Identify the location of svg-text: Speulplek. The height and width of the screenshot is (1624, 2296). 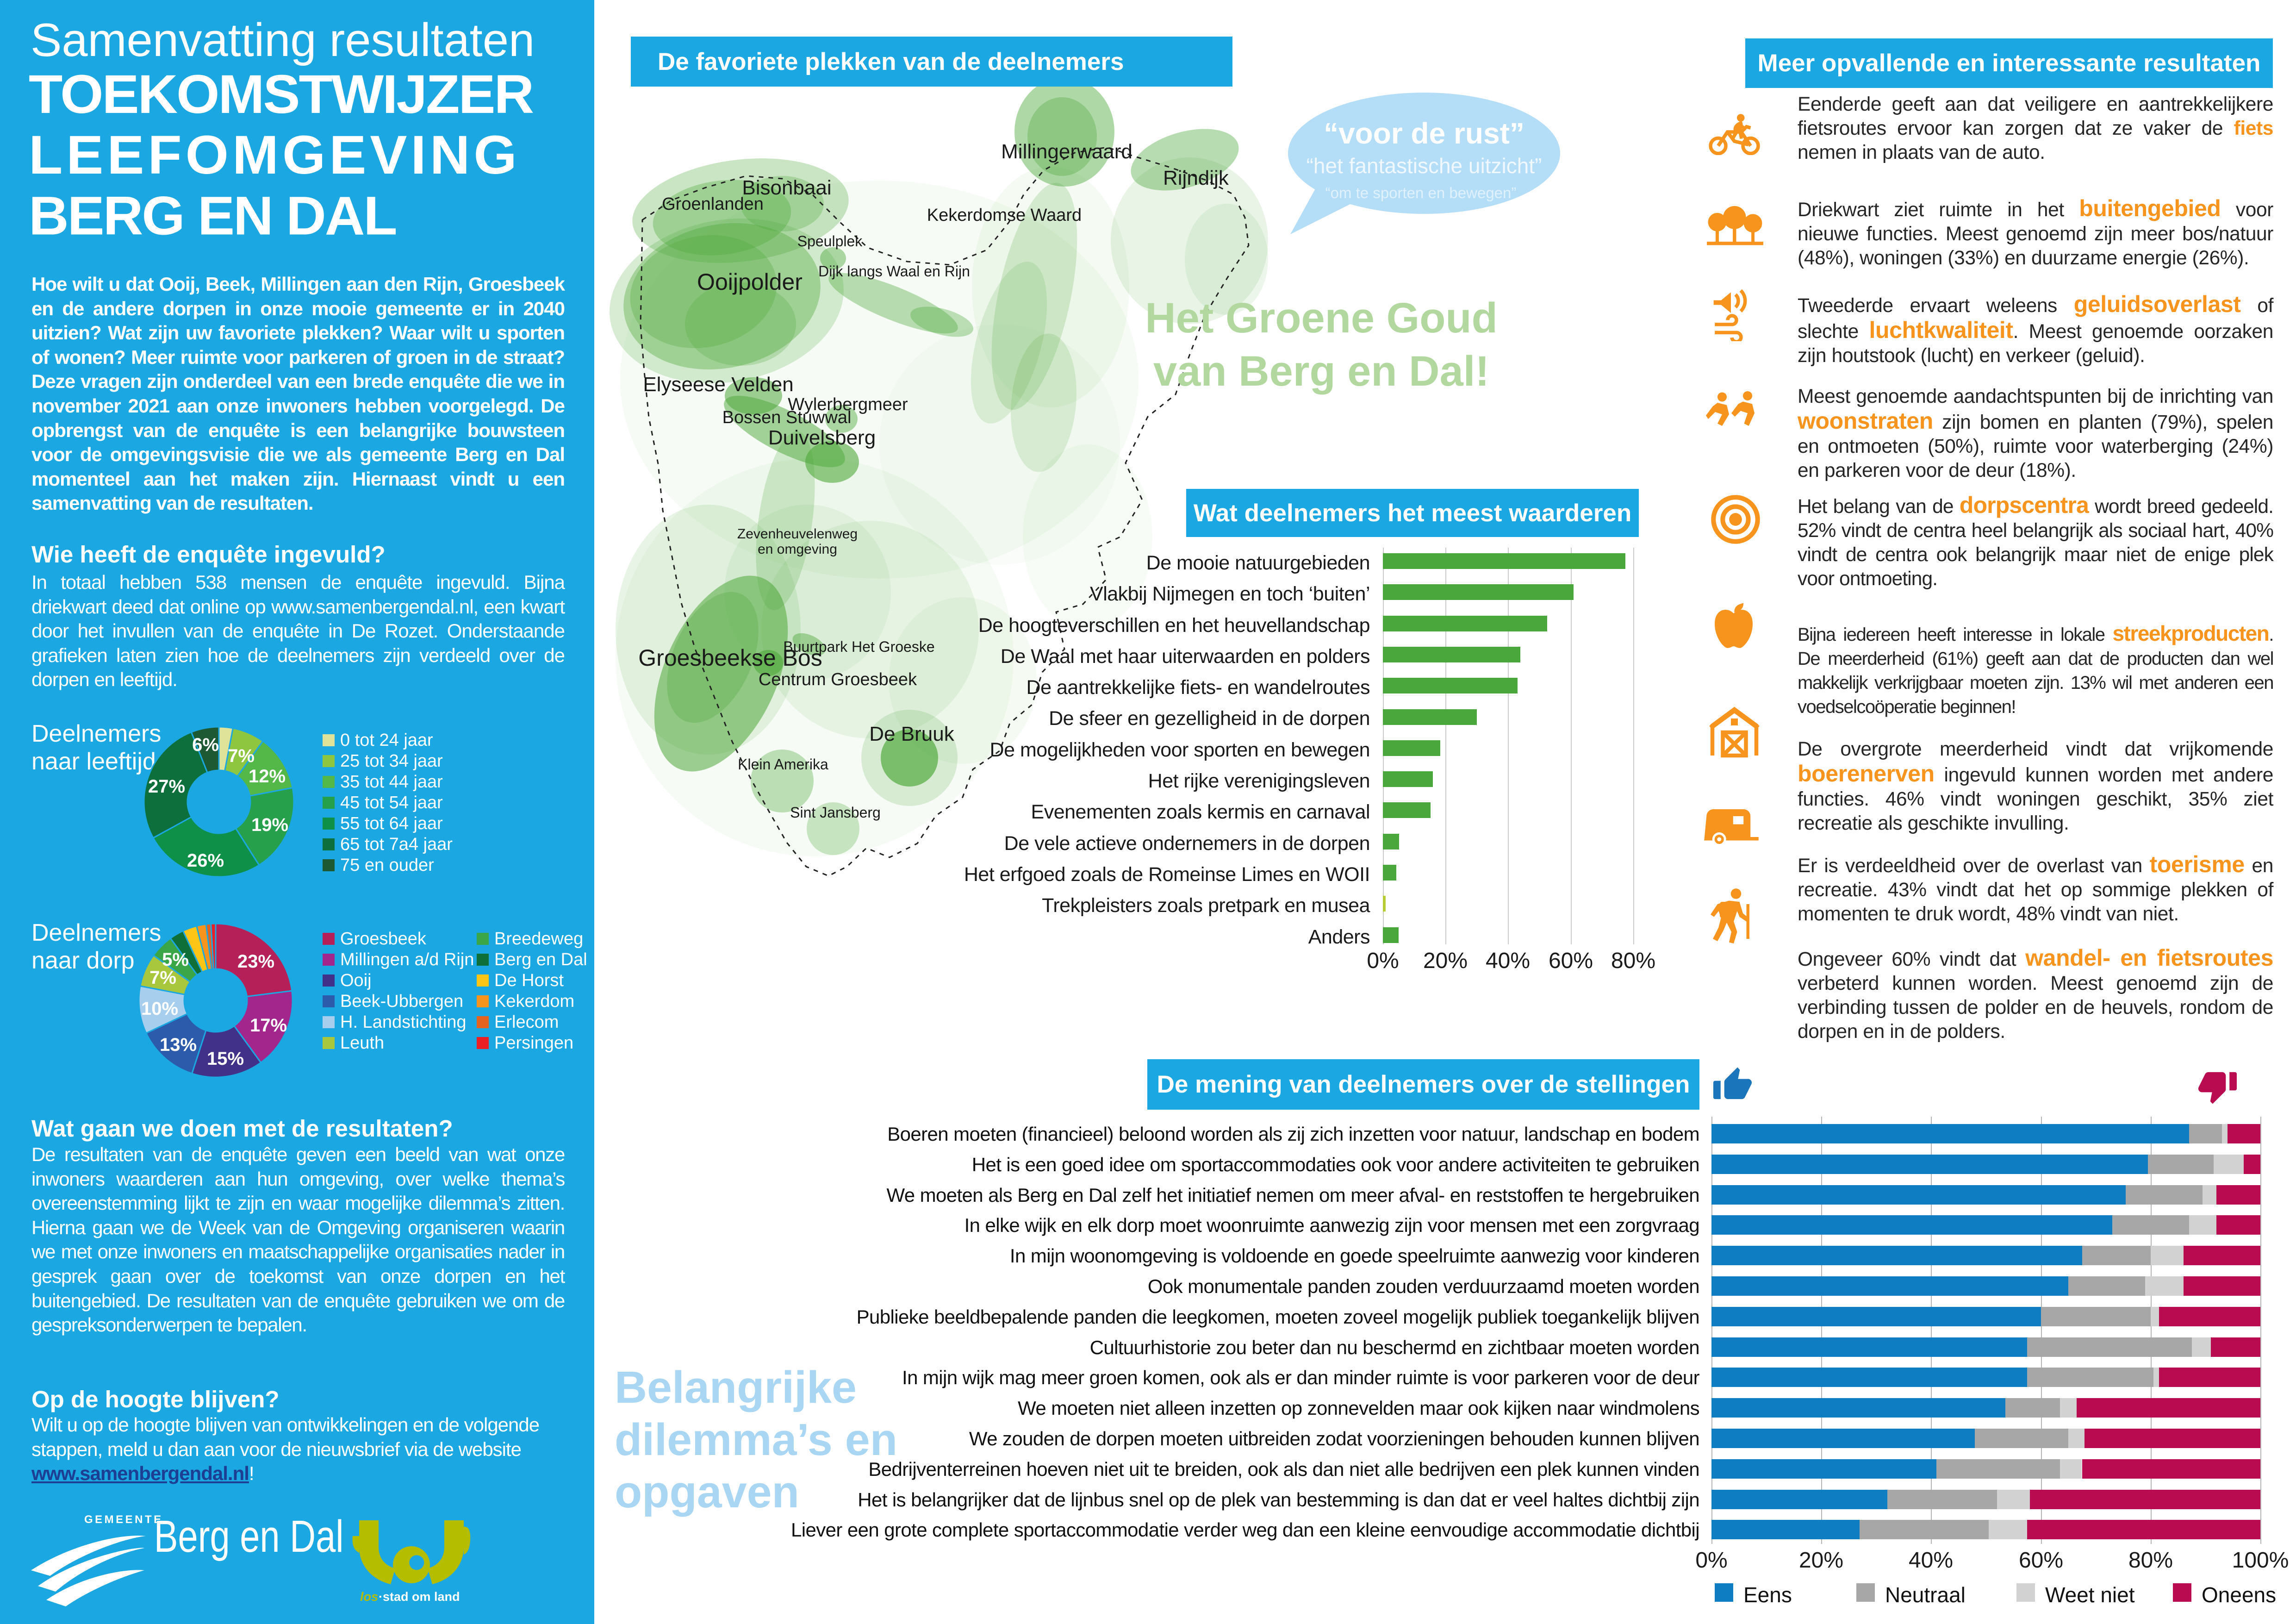
(830, 241).